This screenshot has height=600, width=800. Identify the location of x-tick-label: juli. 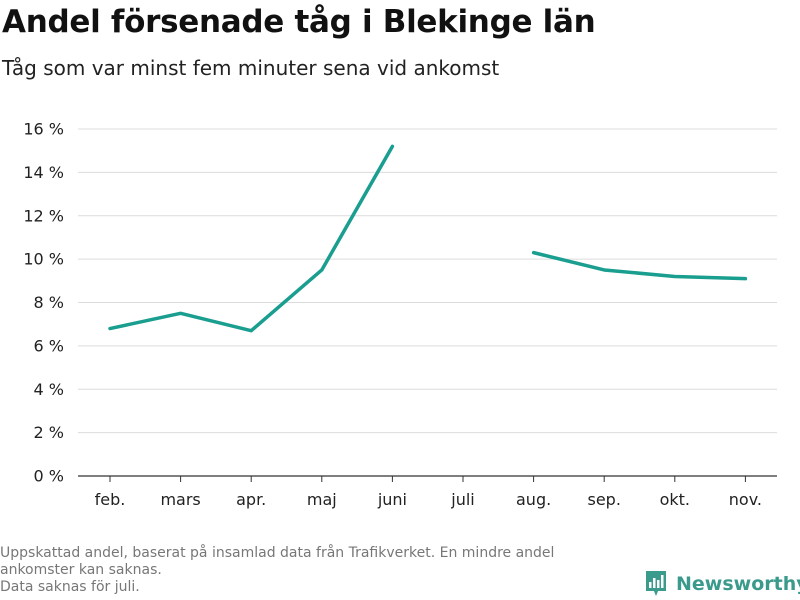
(462, 499).